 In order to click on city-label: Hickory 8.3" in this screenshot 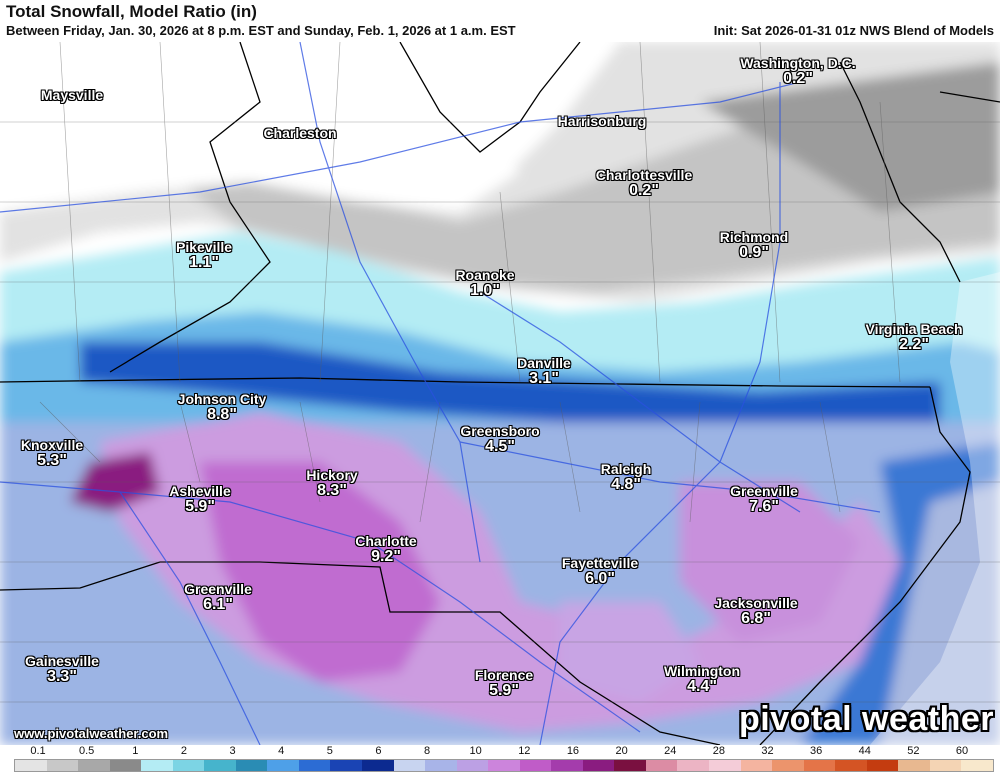, I will do `click(332, 483)`.